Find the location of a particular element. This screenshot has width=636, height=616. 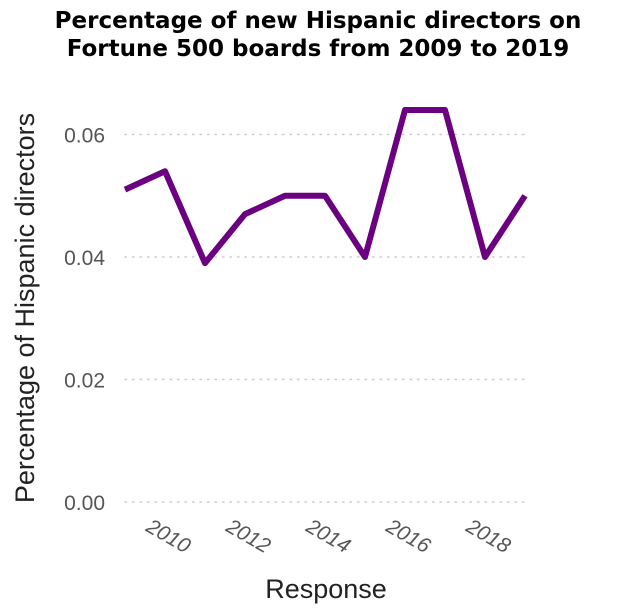

y-tick-label: 0.04 is located at coordinates (84, 258).